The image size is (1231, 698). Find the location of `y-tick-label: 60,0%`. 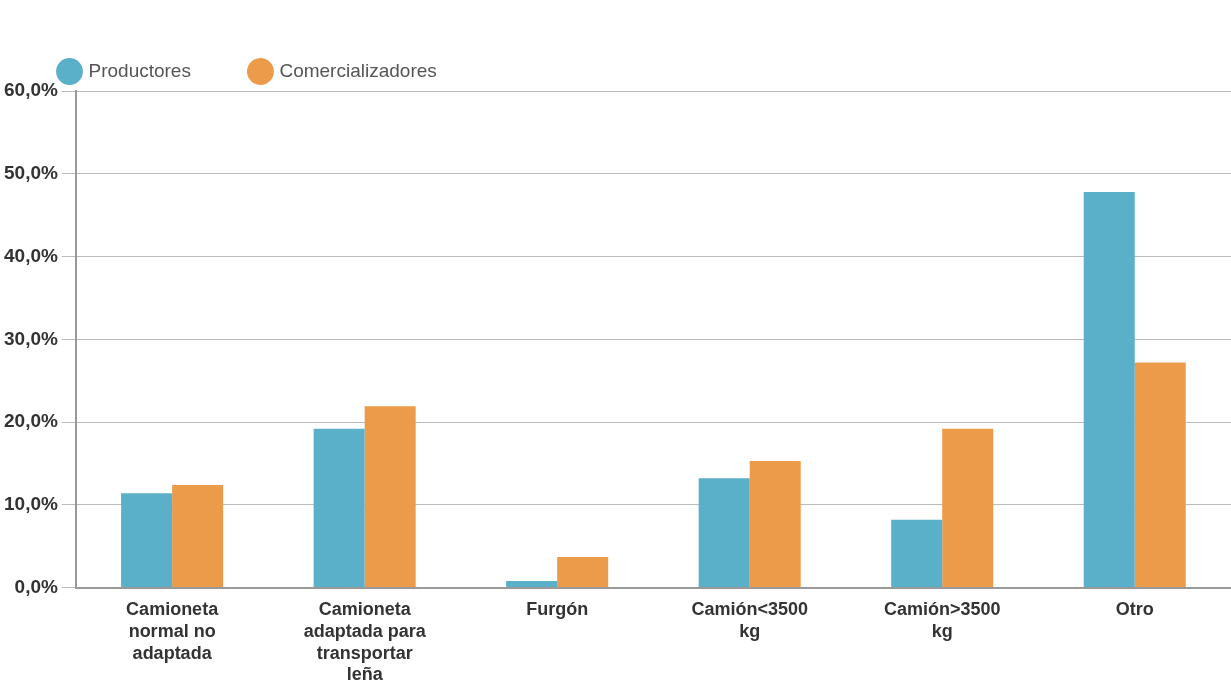

y-tick-label: 60,0% is located at coordinates (31, 90).